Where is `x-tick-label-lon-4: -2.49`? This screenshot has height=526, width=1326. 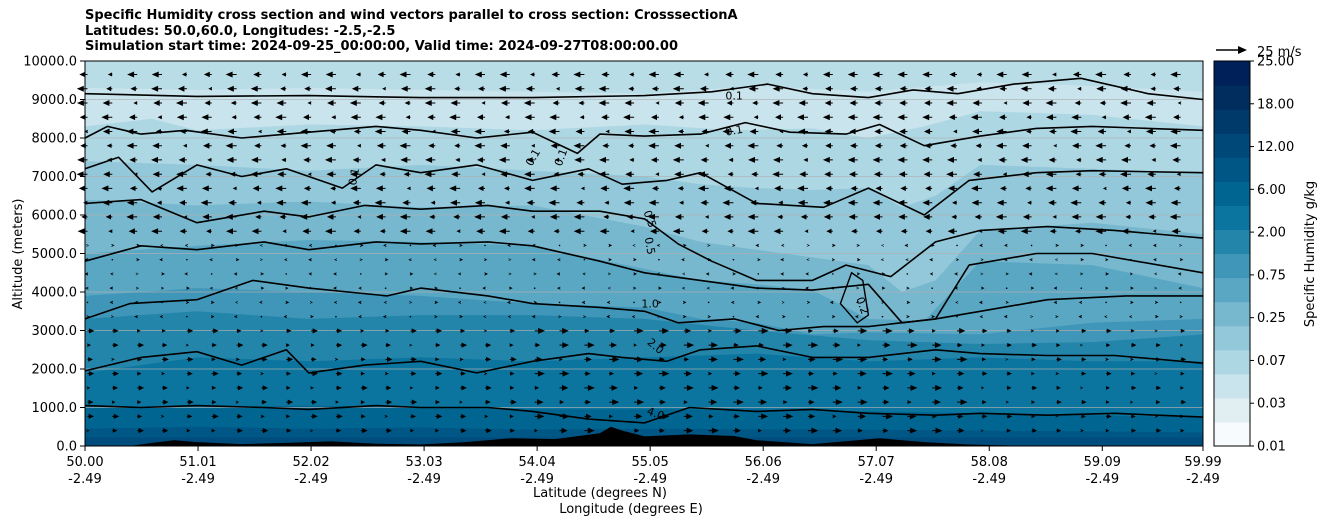
x-tick-label-lon-4: -2.49 is located at coordinates (537, 479).